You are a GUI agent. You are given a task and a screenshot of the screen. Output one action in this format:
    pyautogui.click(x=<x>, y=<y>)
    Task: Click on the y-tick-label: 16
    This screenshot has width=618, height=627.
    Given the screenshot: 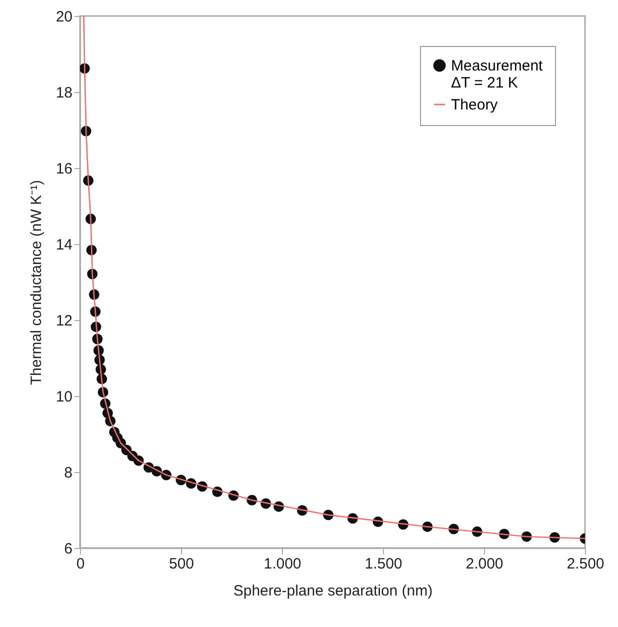 What is the action you would take?
    pyautogui.click(x=64, y=169)
    